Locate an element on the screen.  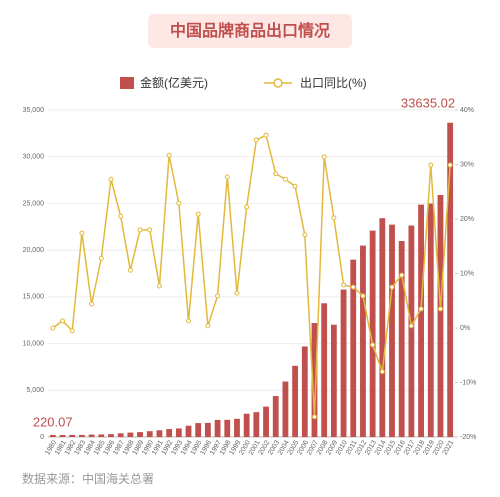
y2-tick-label: 10% is located at coordinates (467, 273).